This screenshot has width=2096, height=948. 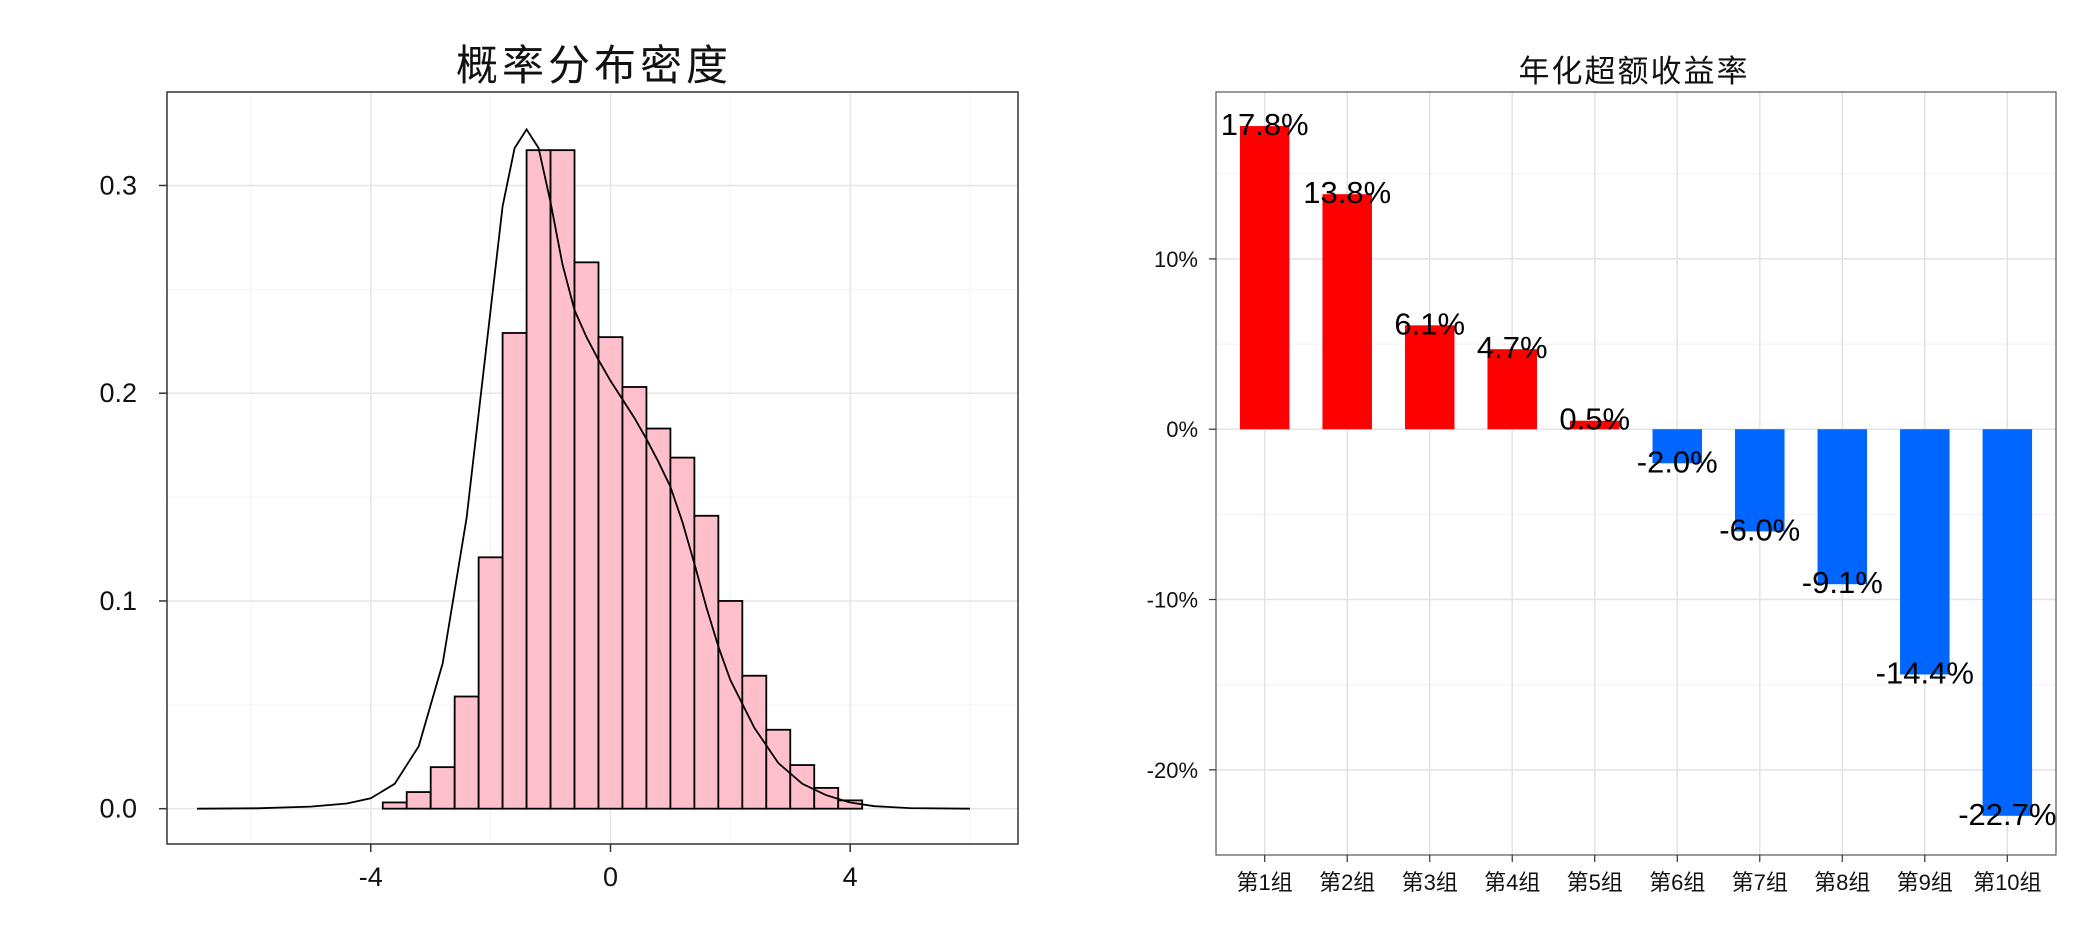 What do you see at coordinates (2007, 882) in the screenshot?
I see `x-tick-label: 第10组` at bounding box center [2007, 882].